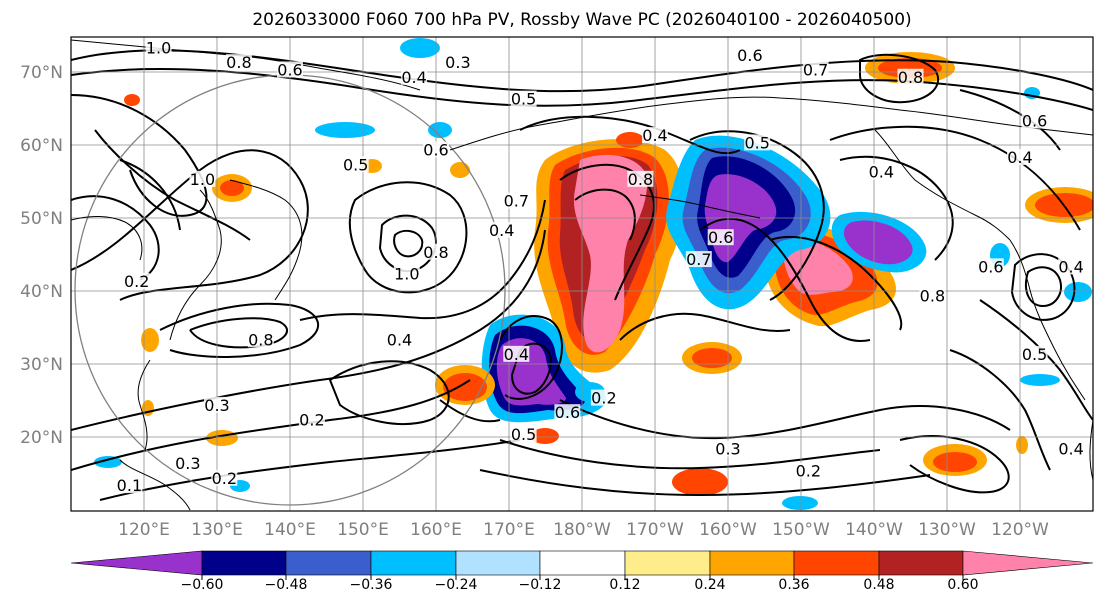 The image size is (1105, 604). I want to click on orange-blob-small5, so click(630, 140).